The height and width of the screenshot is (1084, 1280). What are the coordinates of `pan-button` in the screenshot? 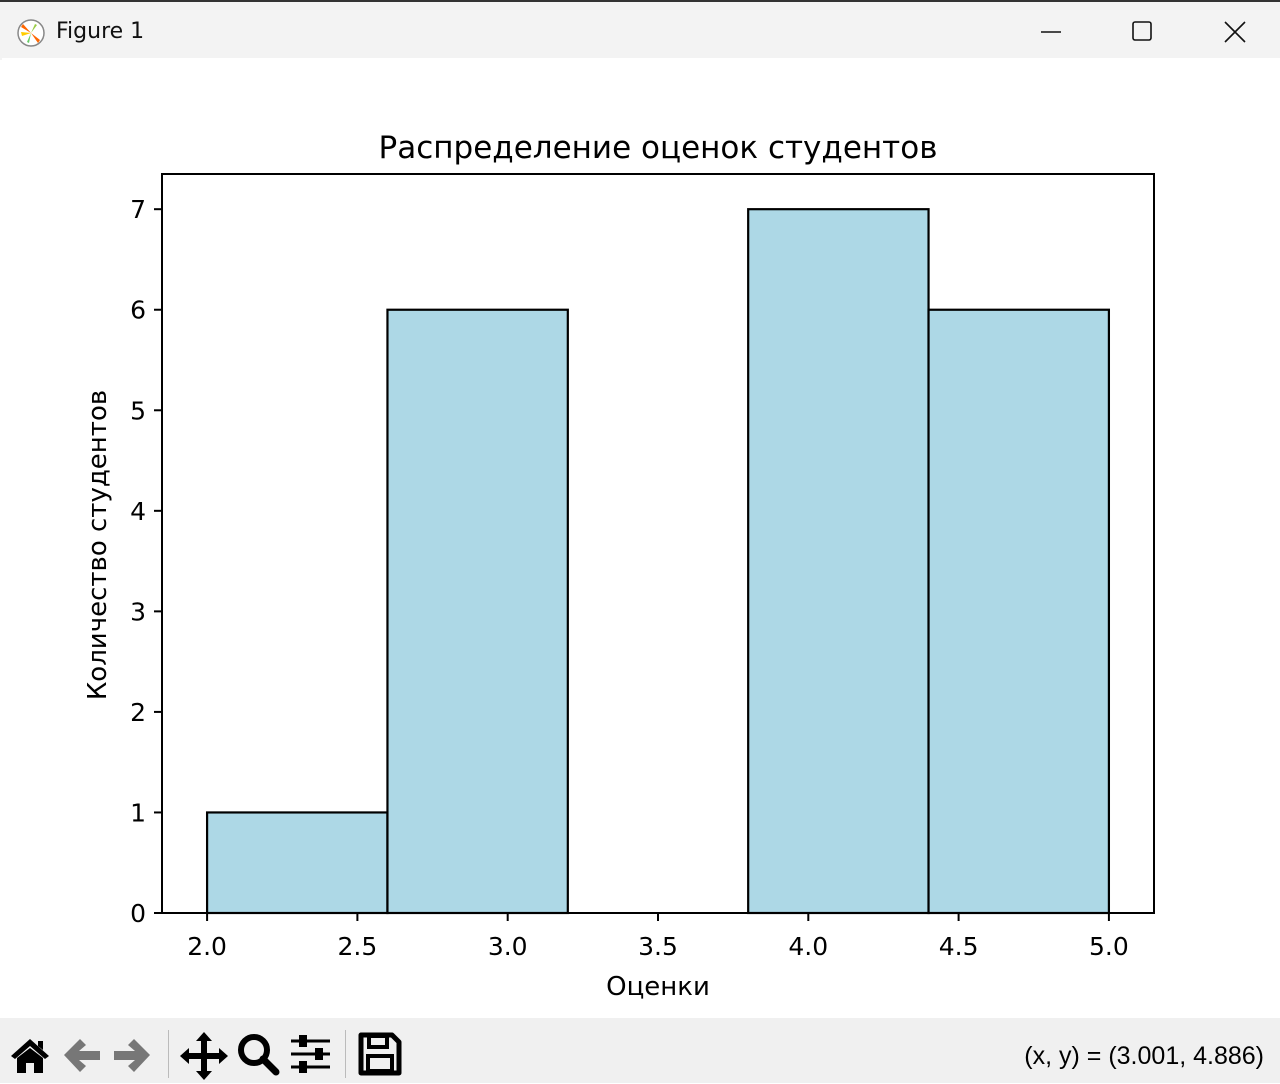 It's located at (204, 1056).